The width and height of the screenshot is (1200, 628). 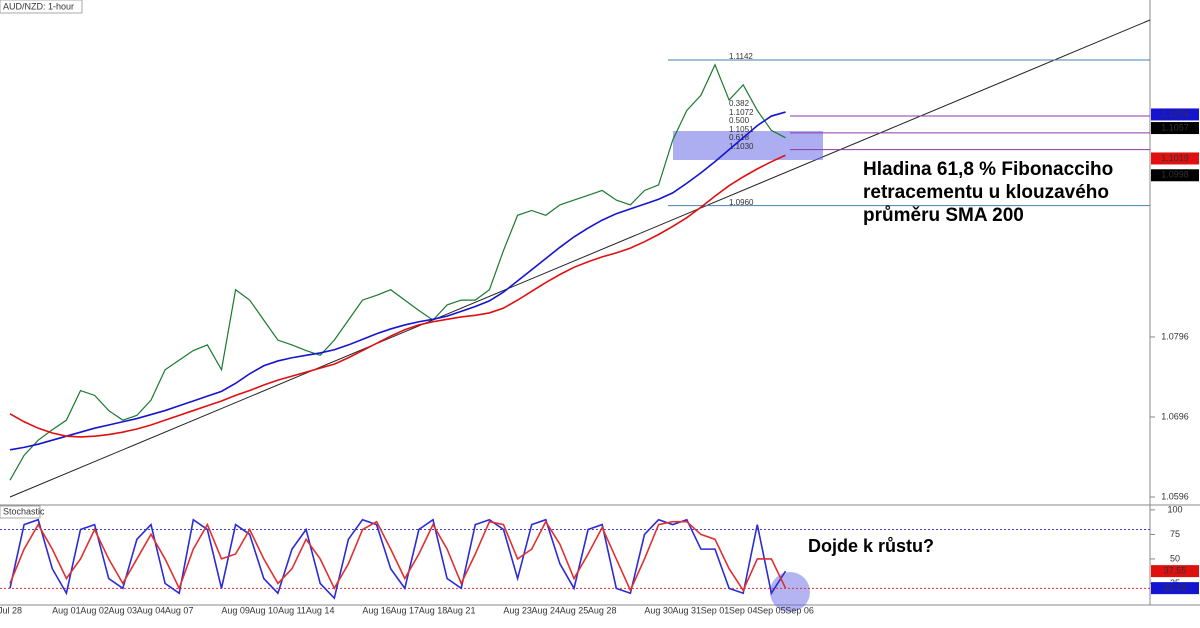 I want to click on fib-value-label: 1.1030, so click(x=741, y=146).